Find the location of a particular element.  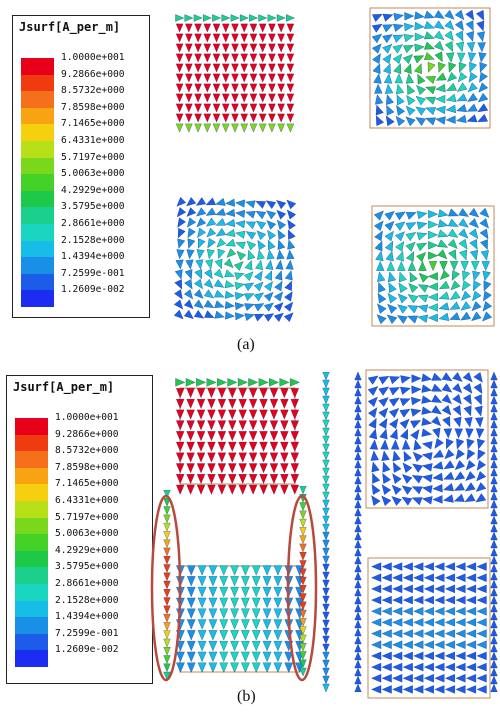

highlight-ellipse-right is located at coordinates (302, 588).